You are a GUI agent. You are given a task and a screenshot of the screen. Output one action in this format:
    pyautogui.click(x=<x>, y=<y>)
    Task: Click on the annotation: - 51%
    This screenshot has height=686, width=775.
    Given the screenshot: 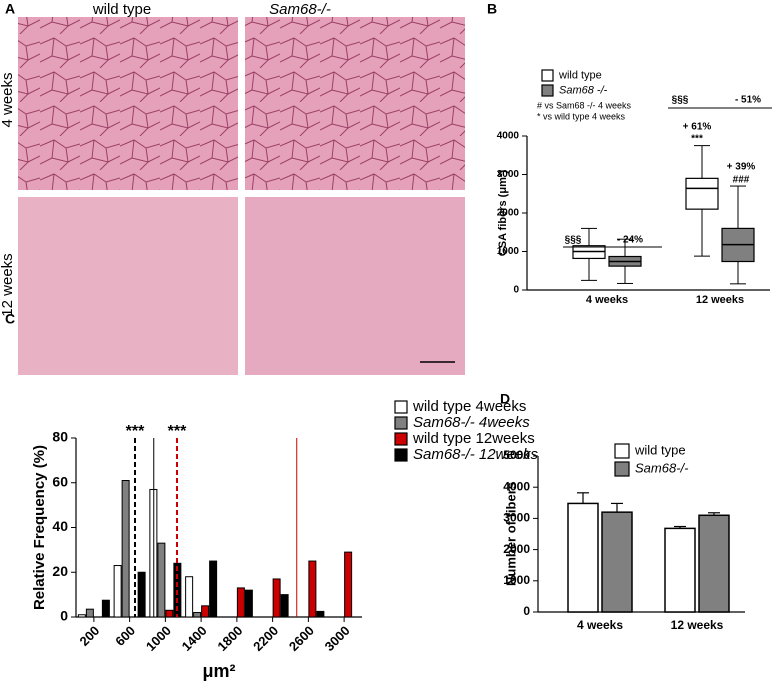 What is the action you would take?
    pyautogui.click(x=748, y=100)
    